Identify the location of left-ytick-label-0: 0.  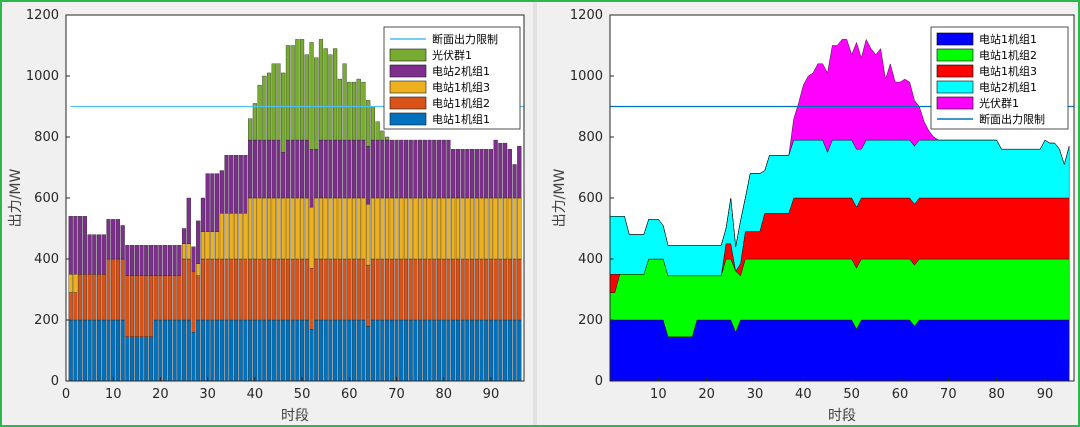
(55, 381).